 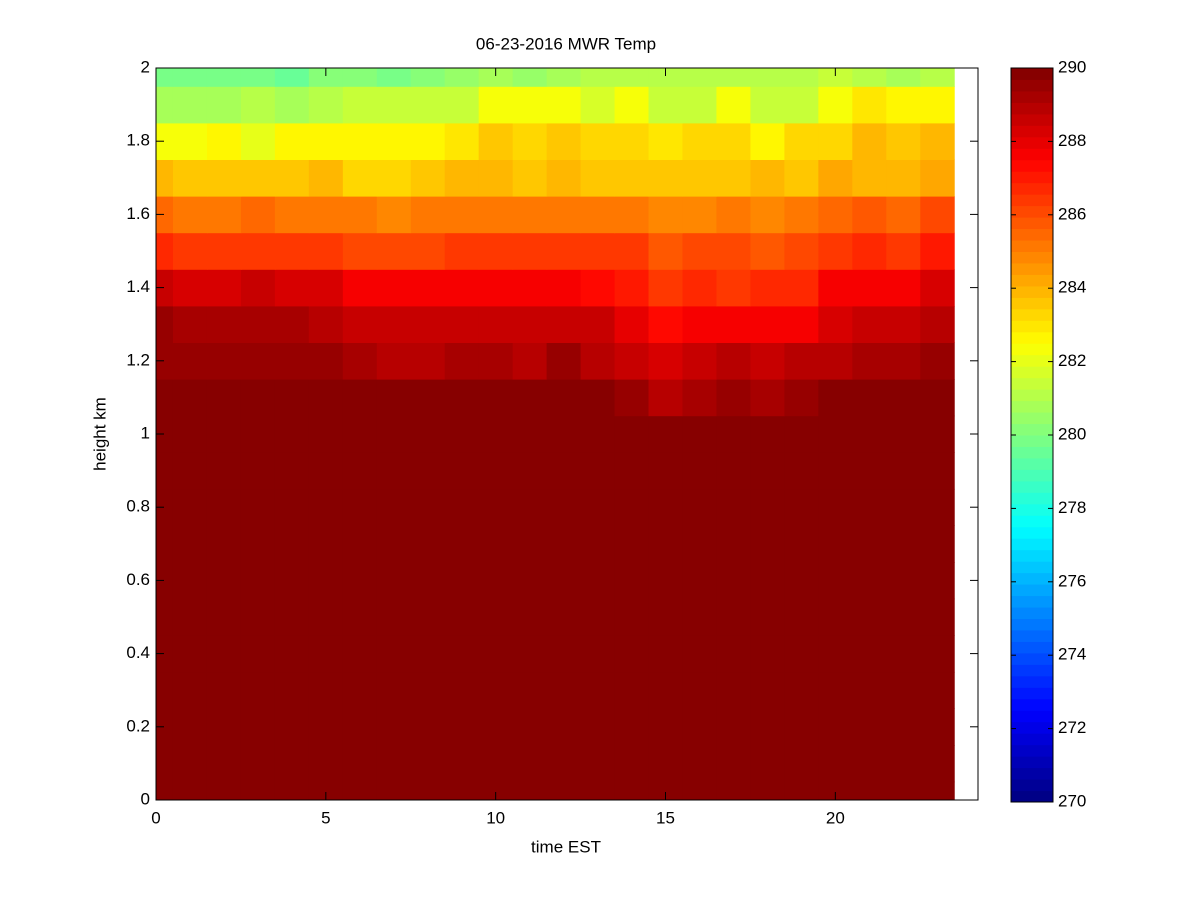 What do you see at coordinates (566, 43) in the screenshot?
I see `chart-title: 06-23-2016 MWR Temp` at bounding box center [566, 43].